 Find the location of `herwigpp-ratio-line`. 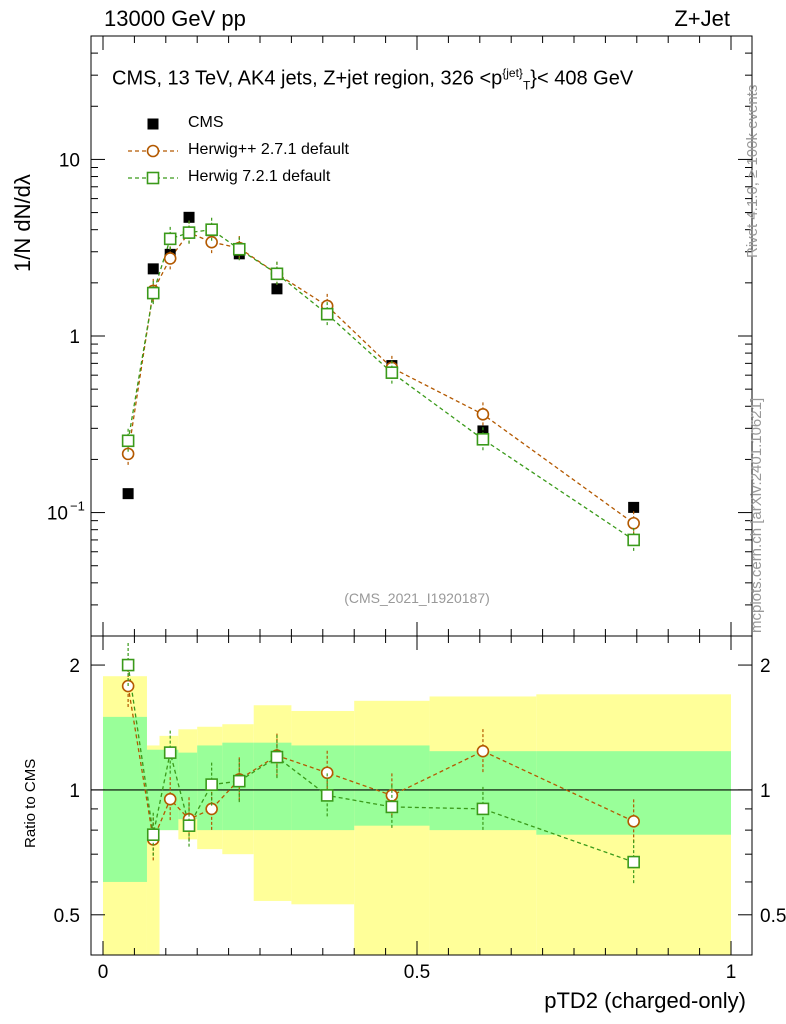

herwigpp-ratio-line is located at coordinates (380, 763).